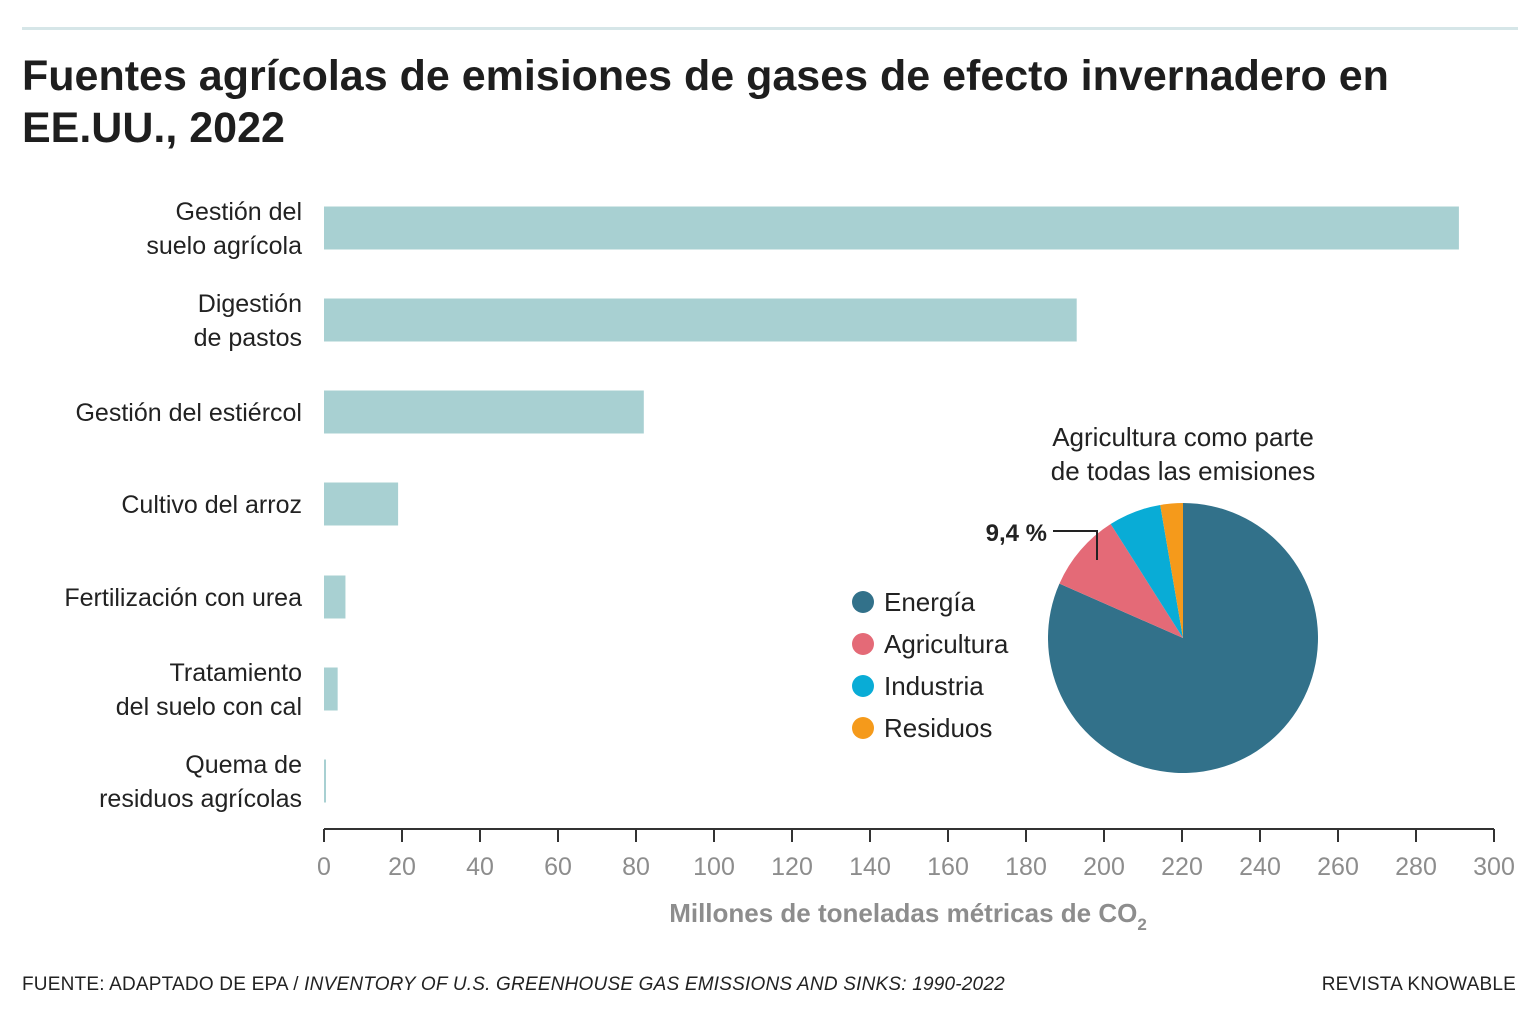 The image size is (1540, 1016). I want to click on x-tick-label: 180, so click(1026, 867).